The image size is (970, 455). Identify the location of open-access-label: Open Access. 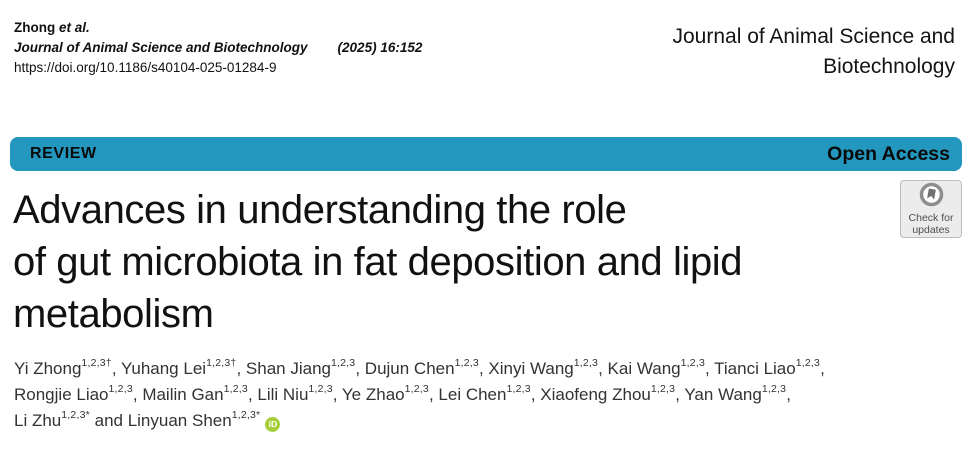
(888, 153).